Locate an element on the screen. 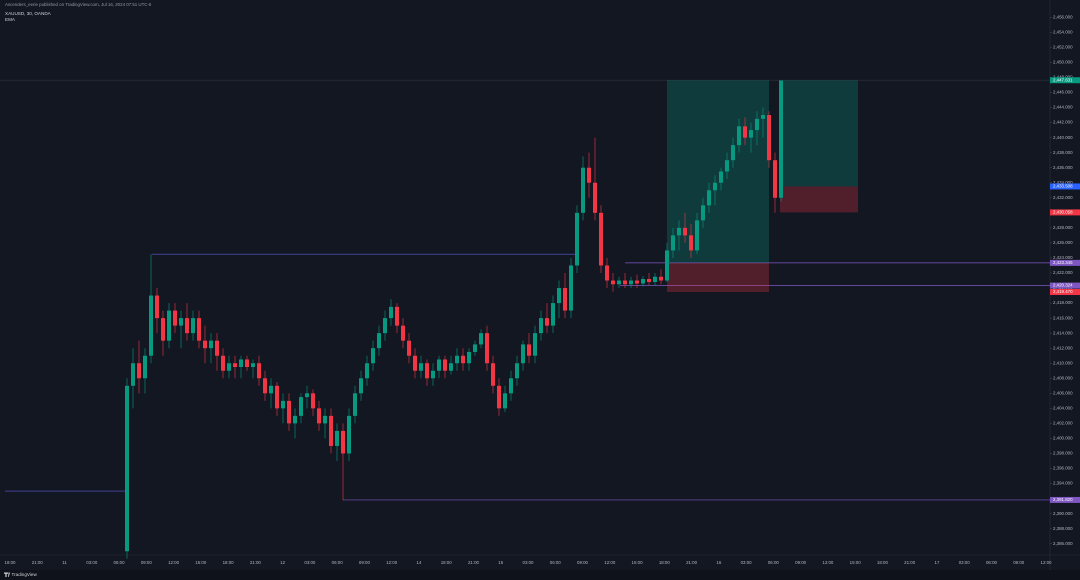 Image resolution: width=1080 pixels, height=580 pixels. x-tick-label: 12 is located at coordinates (282, 562).